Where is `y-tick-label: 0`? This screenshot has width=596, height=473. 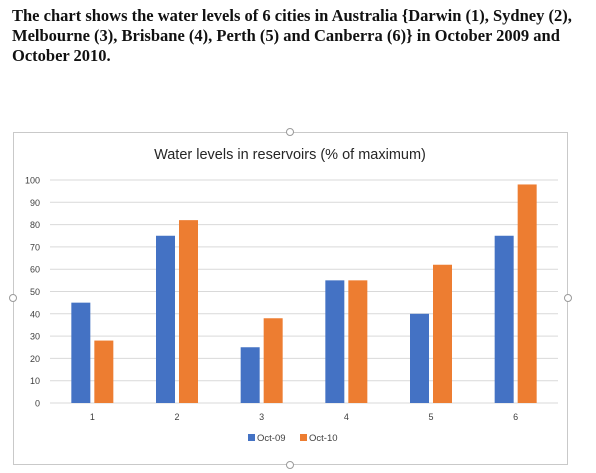
y-tick-label: 0 is located at coordinates (37, 404).